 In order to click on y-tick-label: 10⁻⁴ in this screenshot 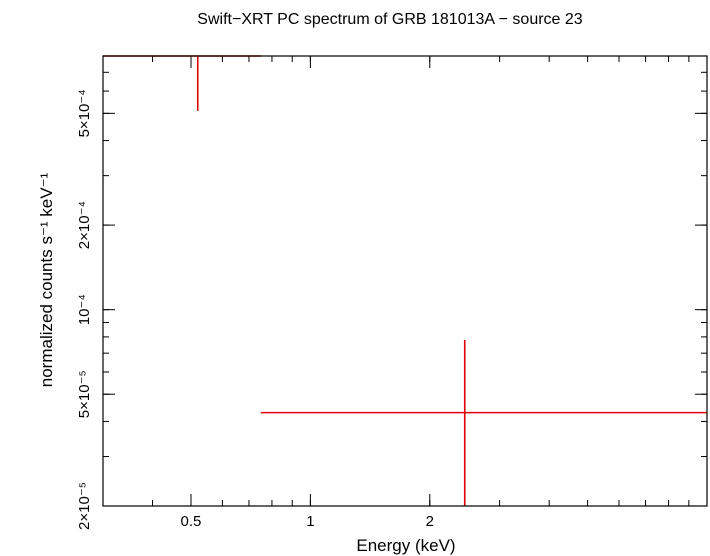, I will do `click(84, 309)`.